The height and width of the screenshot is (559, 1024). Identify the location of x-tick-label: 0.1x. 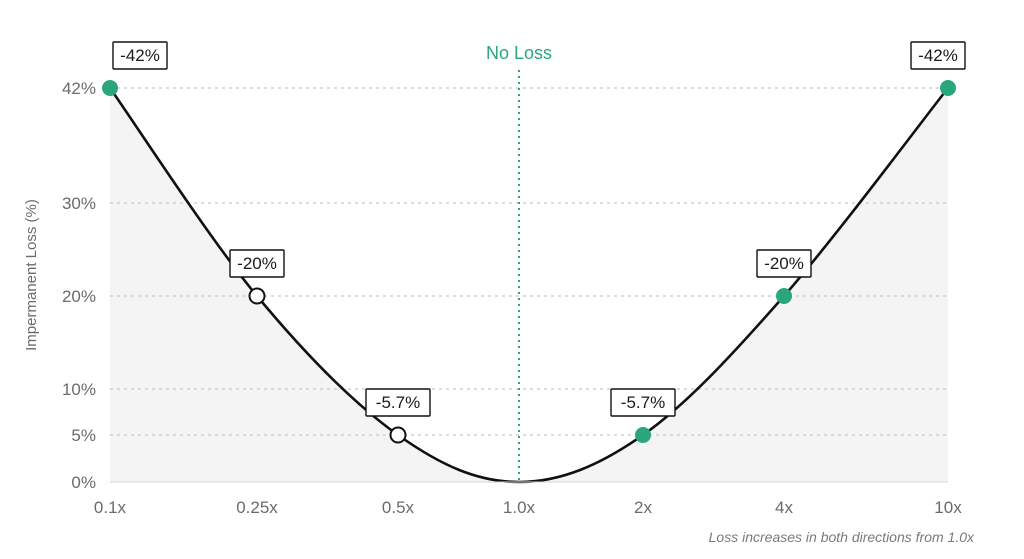
(110, 507).